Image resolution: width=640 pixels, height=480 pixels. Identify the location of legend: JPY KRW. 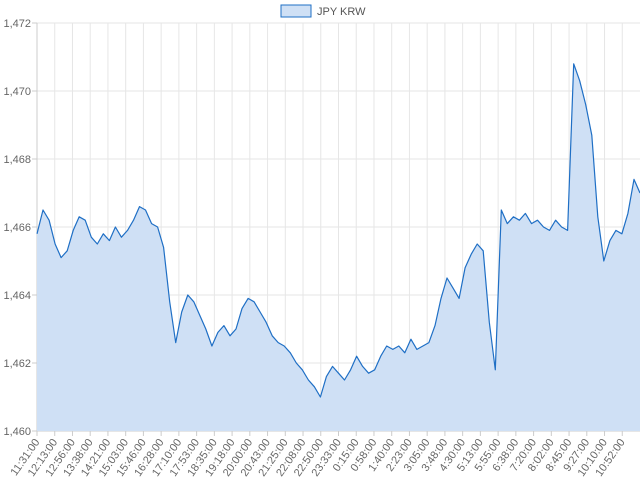
(323, 11).